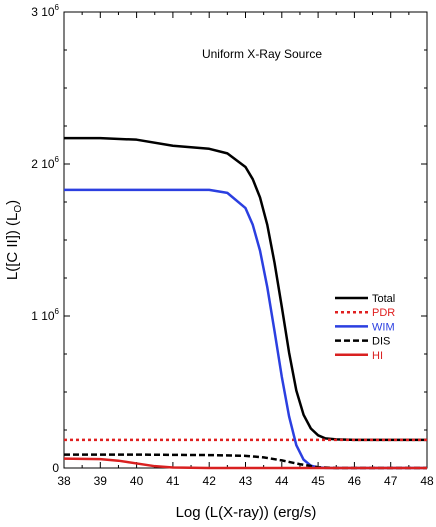  I want to click on legend-label-pdr: PDR, so click(383, 313).